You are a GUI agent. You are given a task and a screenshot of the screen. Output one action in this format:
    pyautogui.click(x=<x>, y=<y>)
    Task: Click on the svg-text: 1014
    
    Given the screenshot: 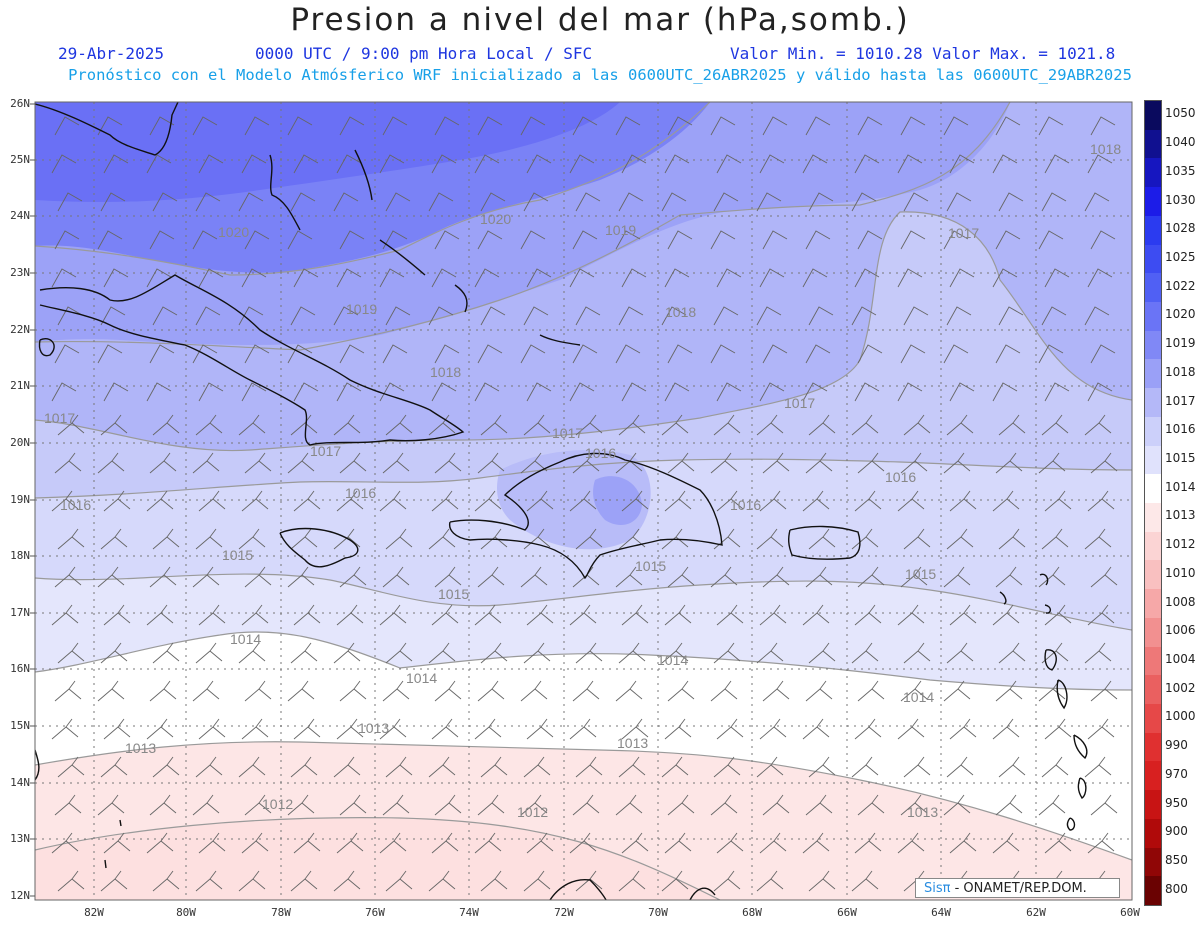 What is the action you would take?
    pyautogui.click(x=918, y=697)
    